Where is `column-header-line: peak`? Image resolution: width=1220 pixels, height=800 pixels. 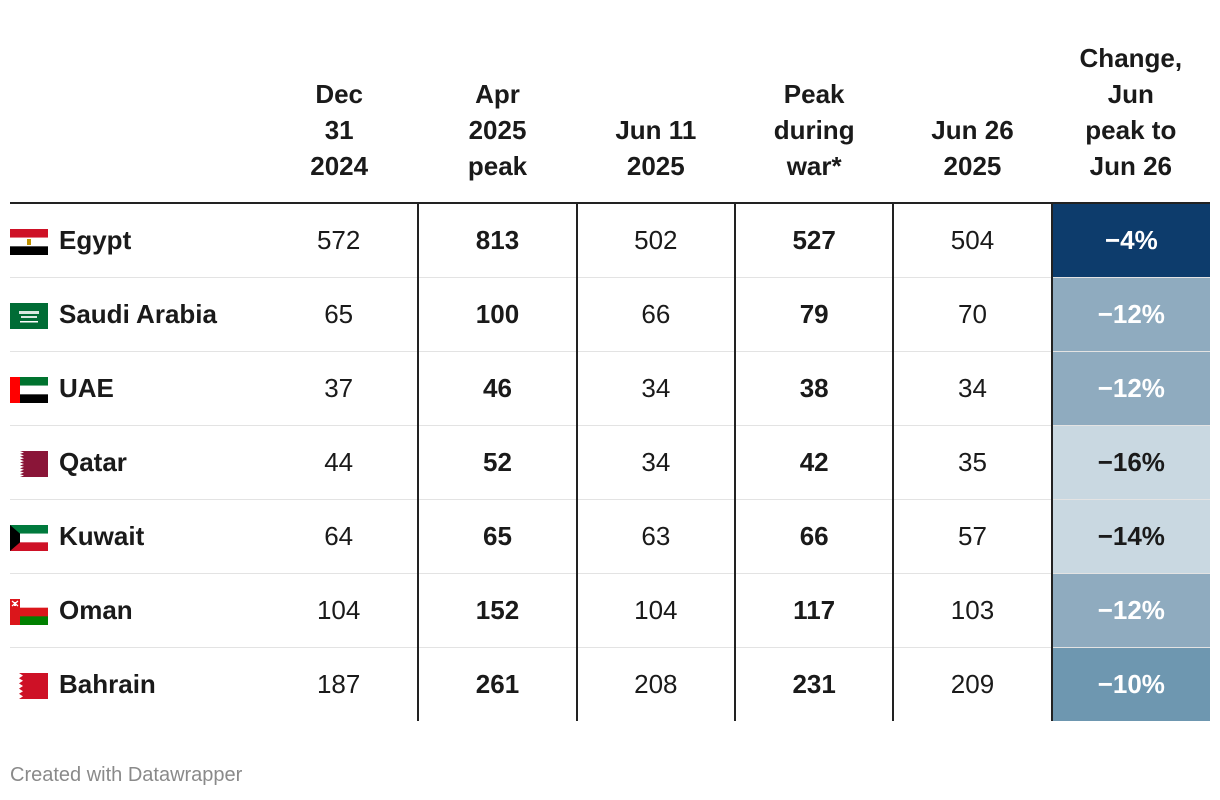
column-header-line: peak is located at coordinates (497, 166).